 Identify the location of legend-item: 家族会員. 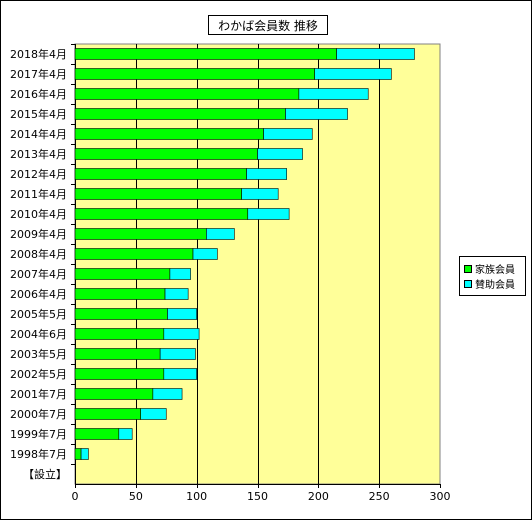
(492, 268).